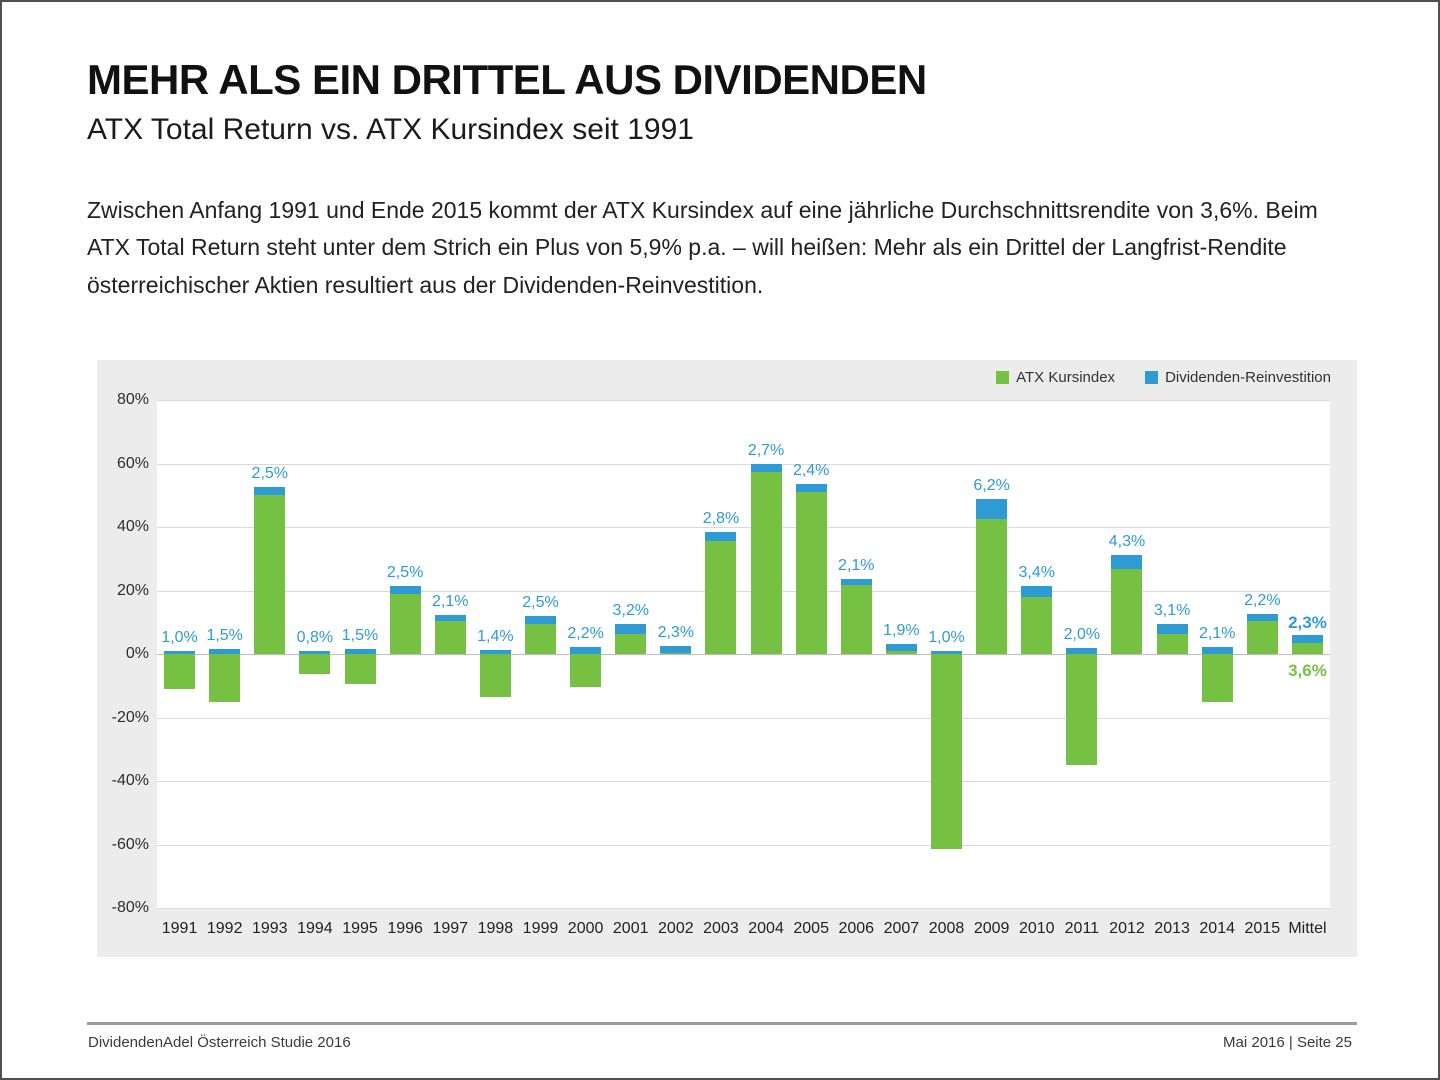  What do you see at coordinates (1127, 561) in the screenshot?
I see `bar-reinvestition-2012` at bounding box center [1127, 561].